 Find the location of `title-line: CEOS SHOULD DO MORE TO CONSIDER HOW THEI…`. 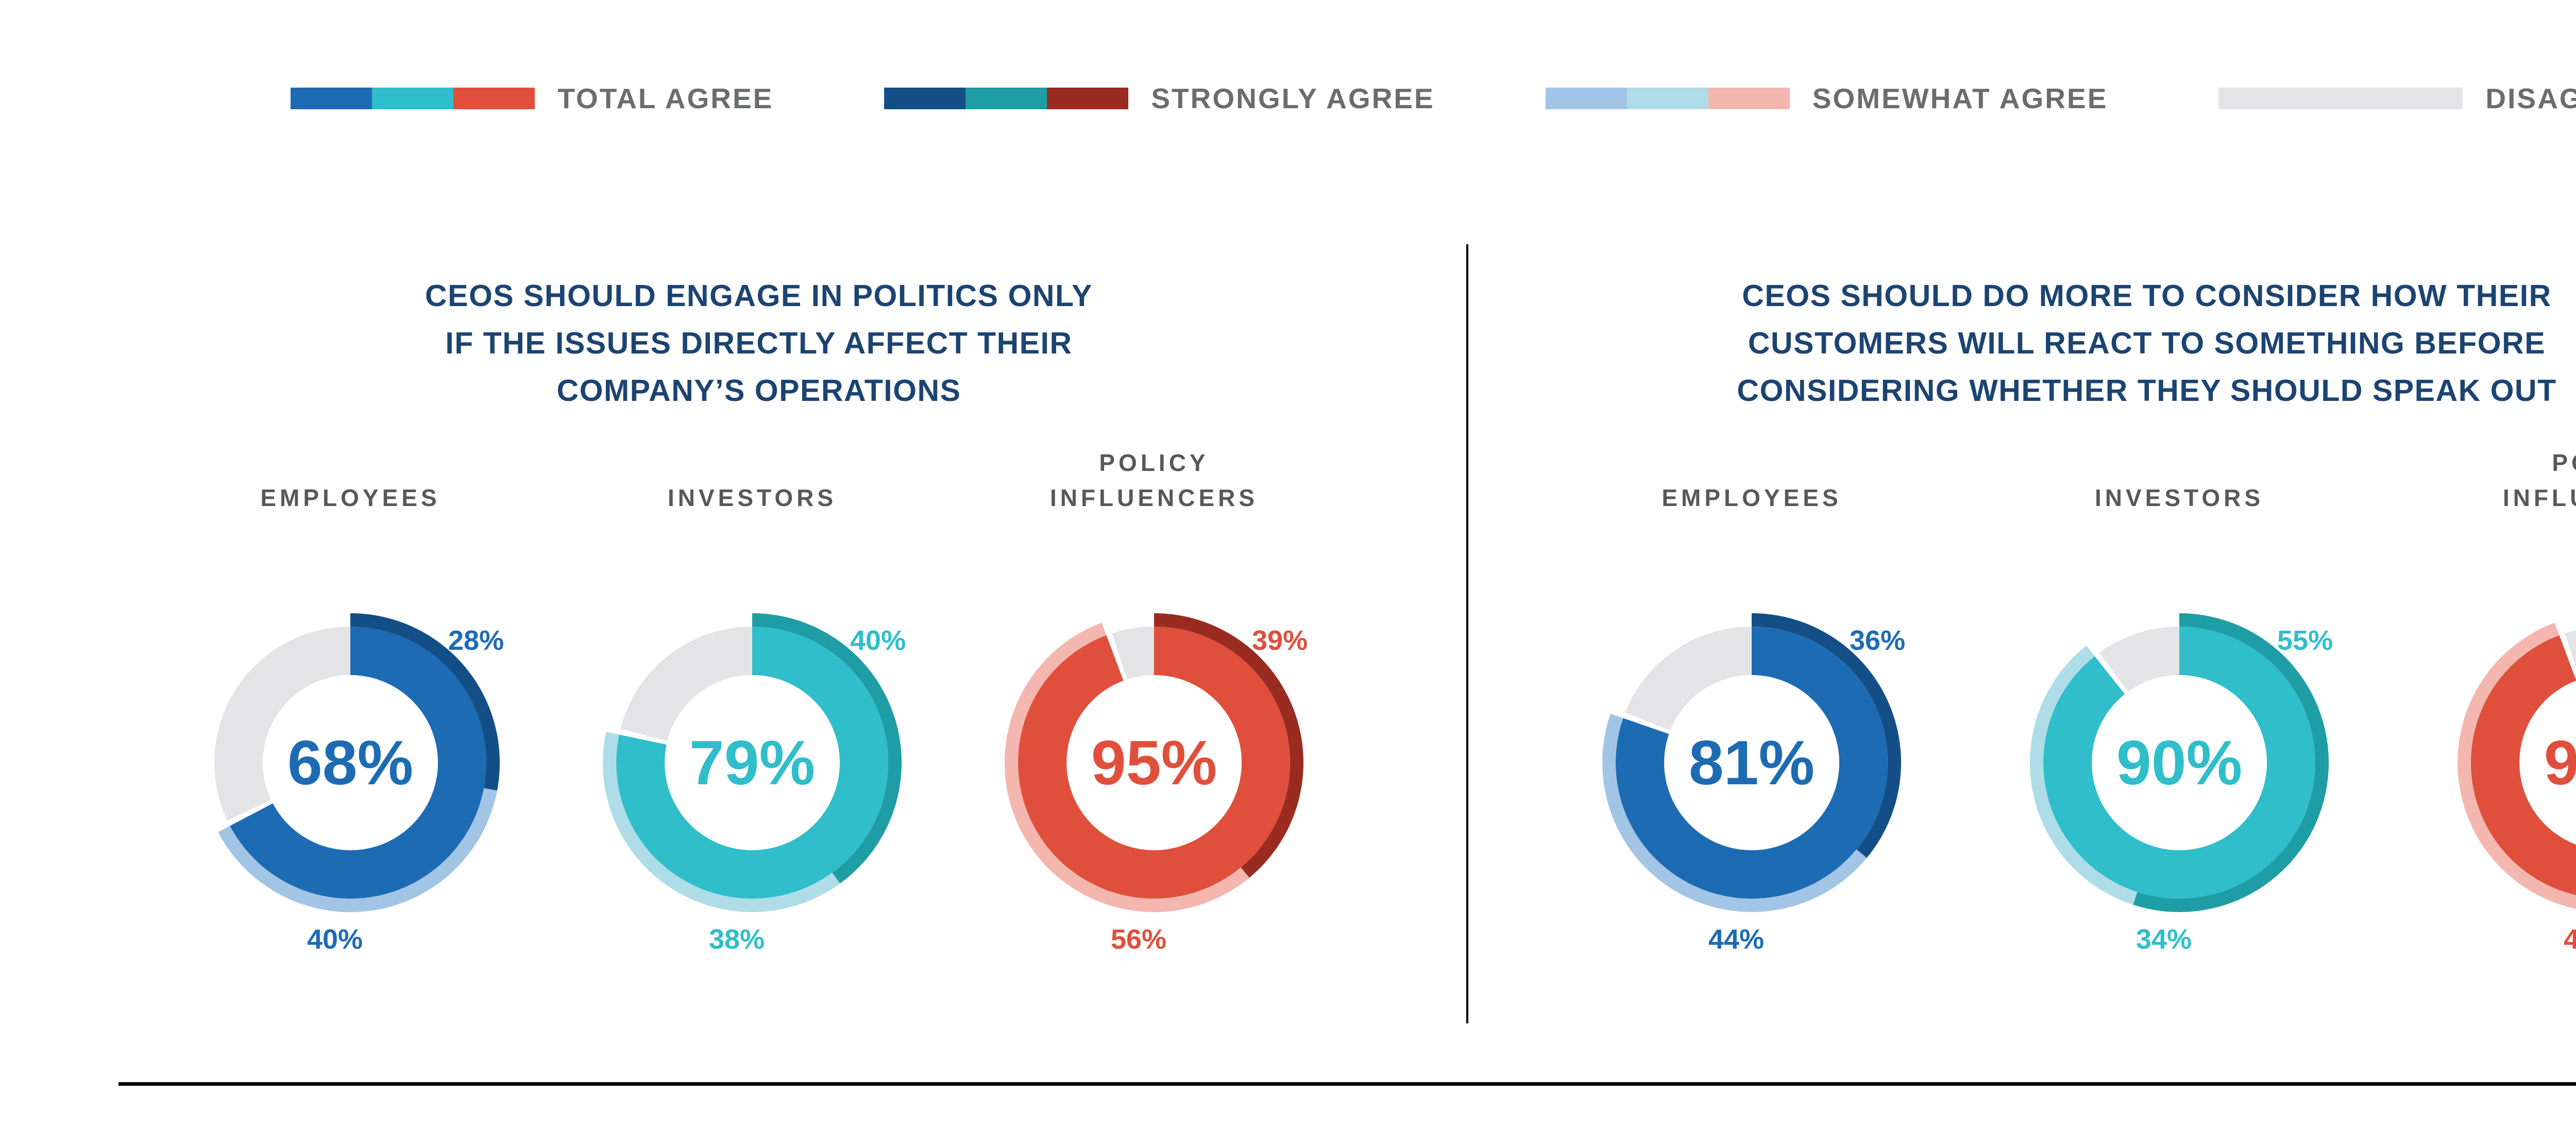

title-line: CEOS SHOULD DO MORE TO CONSIDER HOW THEI… is located at coordinates (2147, 296).